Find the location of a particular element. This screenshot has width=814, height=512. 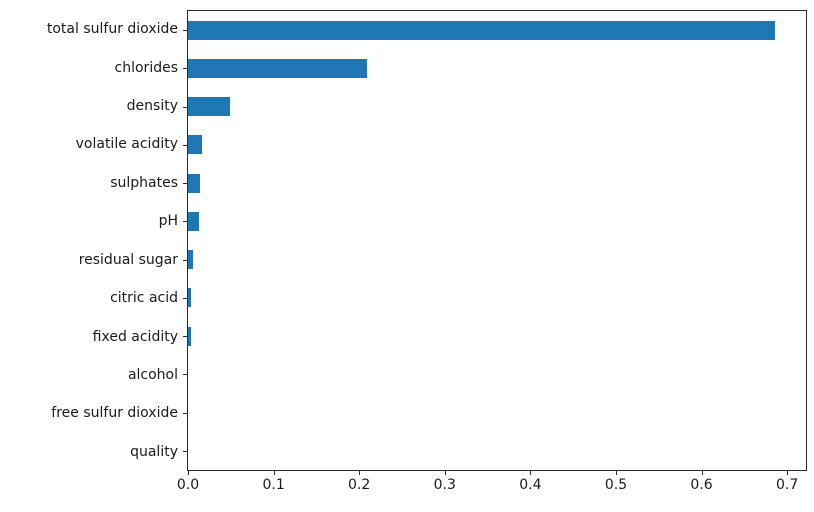

x-tick-label: 0.4 is located at coordinates (530, 485).